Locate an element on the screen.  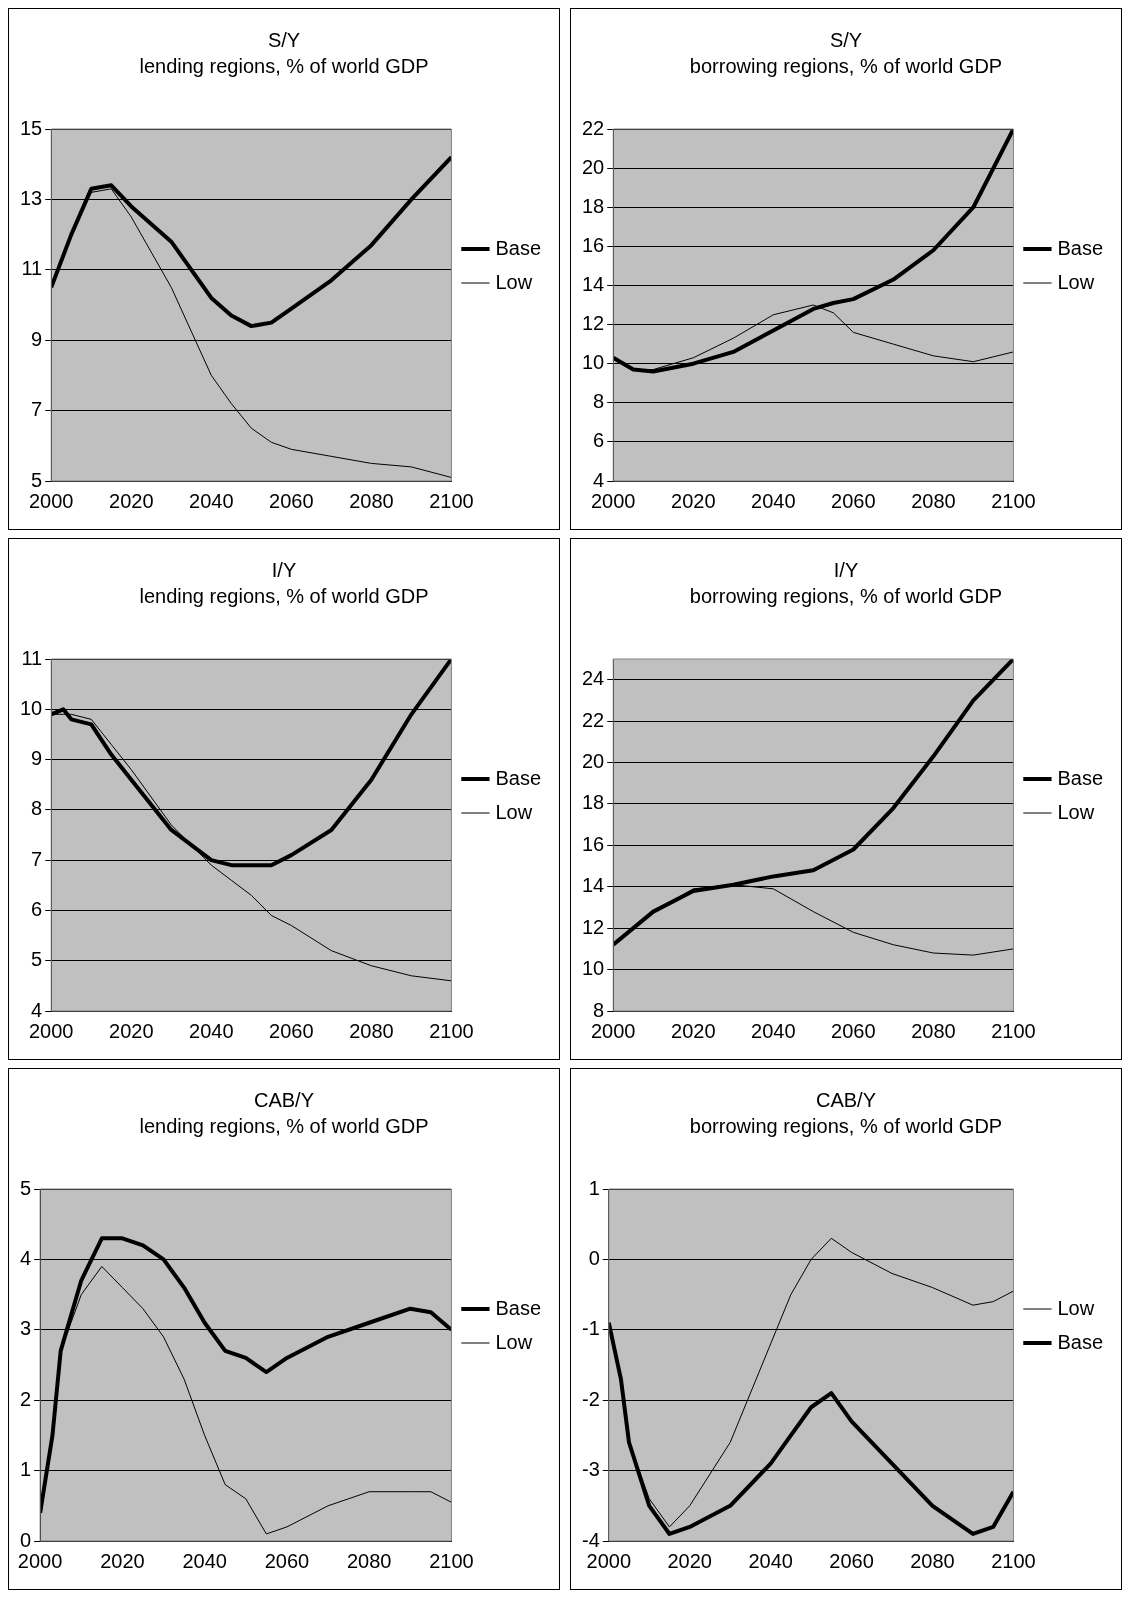
chart-title: S/Y is located at coordinates (846, 39).